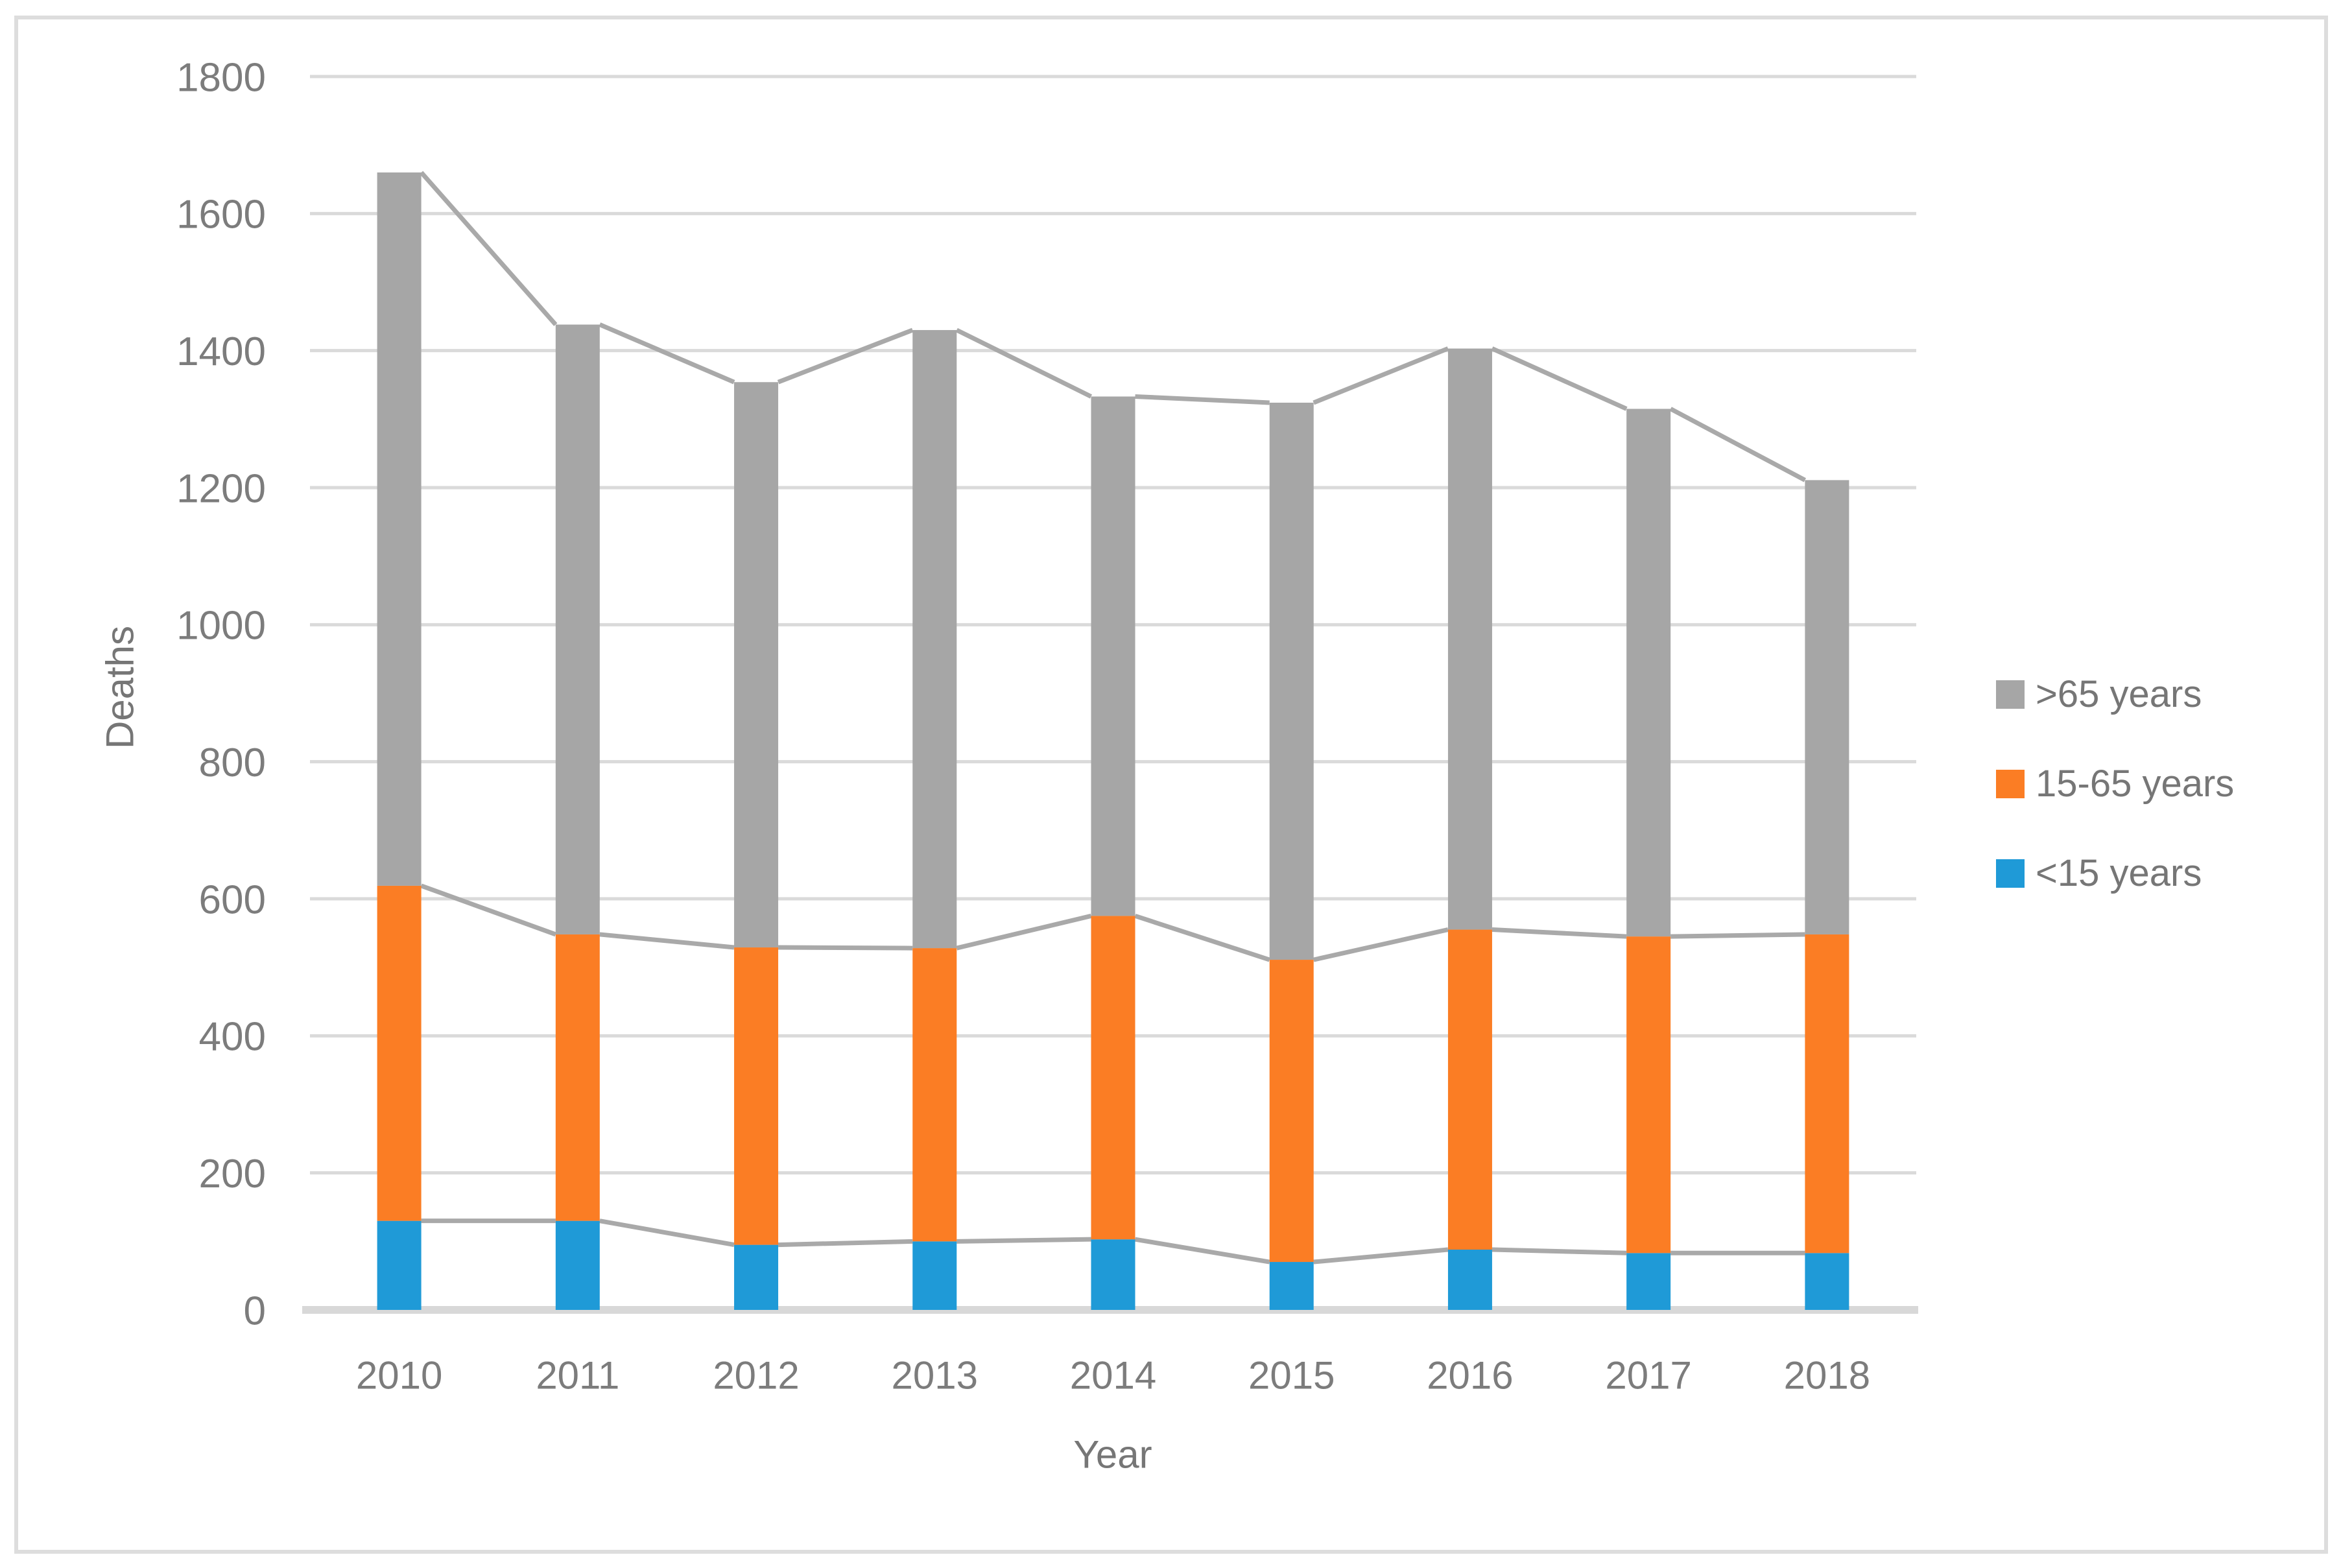 This screenshot has width=2341, height=1568. What do you see at coordinates (1113, 1375) in the screenshot?
I see `x-tick-label: 2014` at bounding box center [1113, 1375].